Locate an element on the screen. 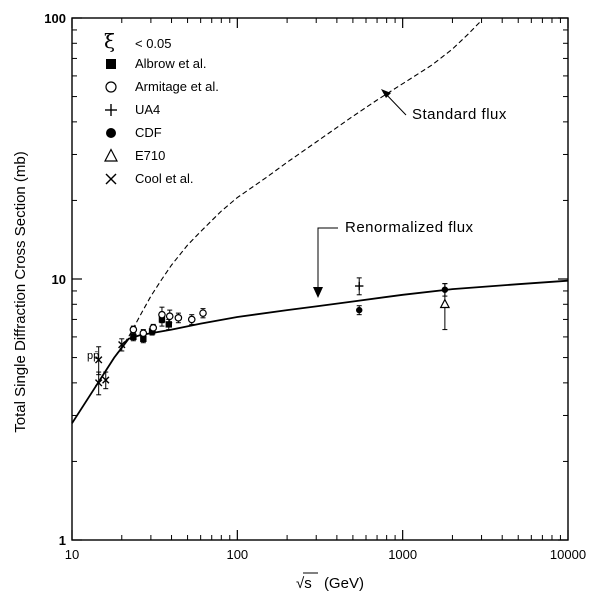  points-layer is located at coordinates (272, 336).